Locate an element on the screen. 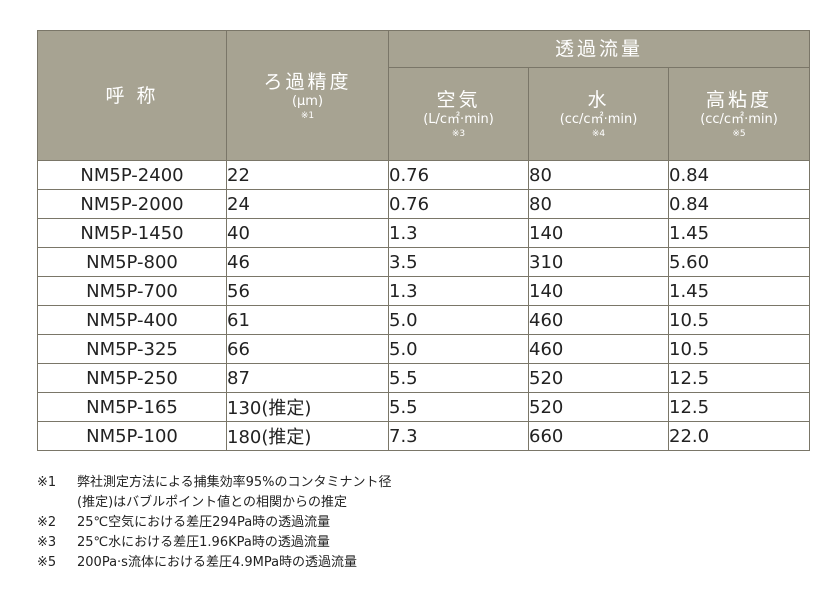 The width and height of the screenshot is (837, 601). header-viscous-unit: (cc/c㎡·min) is located at coordinates (739, 119).